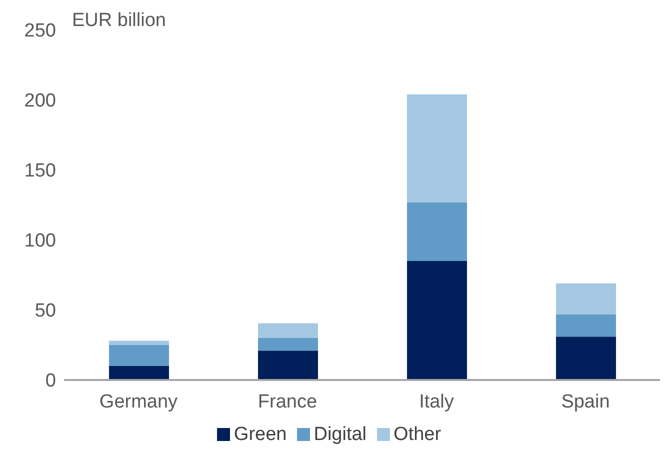  What do you see at coordinates (40, 241) in the screenshot?
I see `y-tick-label: 100` at bounding box center [40, 241].